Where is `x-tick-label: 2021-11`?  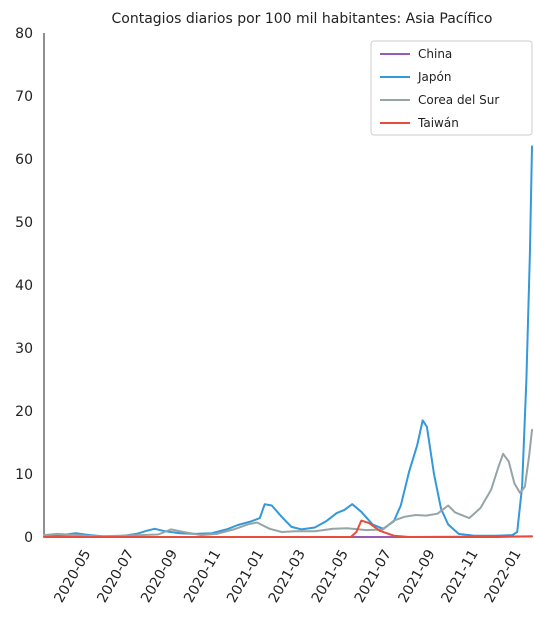
x-tick-label: 2021-11 is located at coordinates (460, 576).